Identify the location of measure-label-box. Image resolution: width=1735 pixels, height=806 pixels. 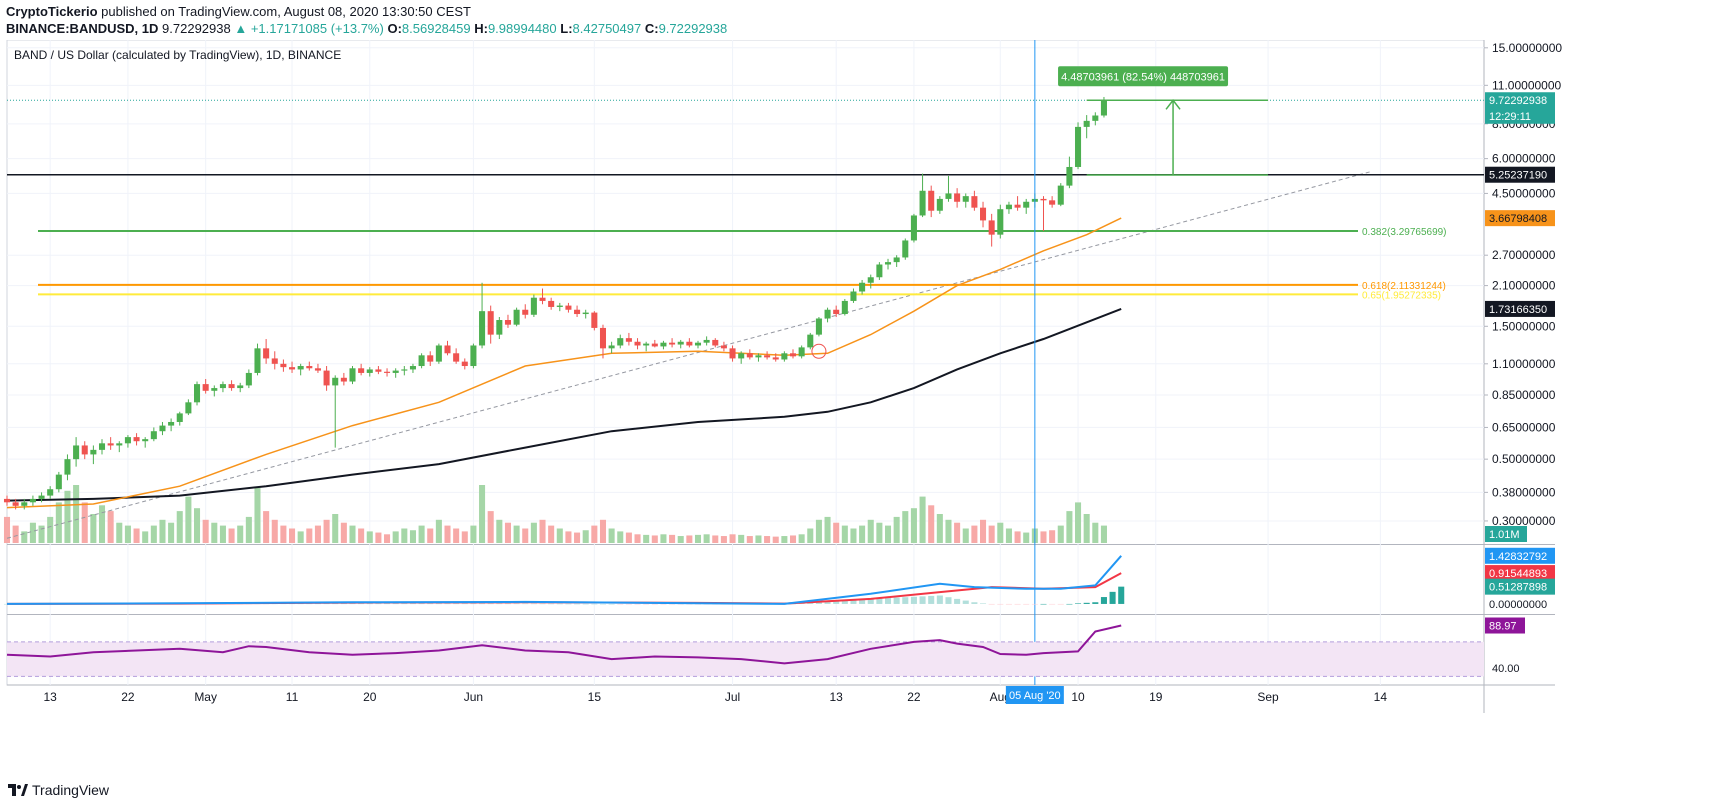
(1143, 76).